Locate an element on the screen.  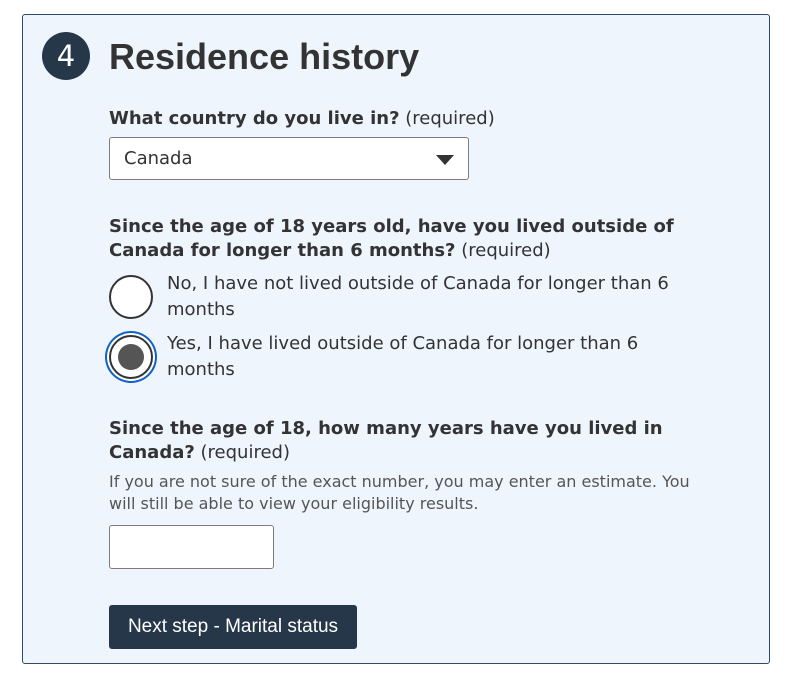
years-required-marker: (required) is located at coordinates (245, 452).